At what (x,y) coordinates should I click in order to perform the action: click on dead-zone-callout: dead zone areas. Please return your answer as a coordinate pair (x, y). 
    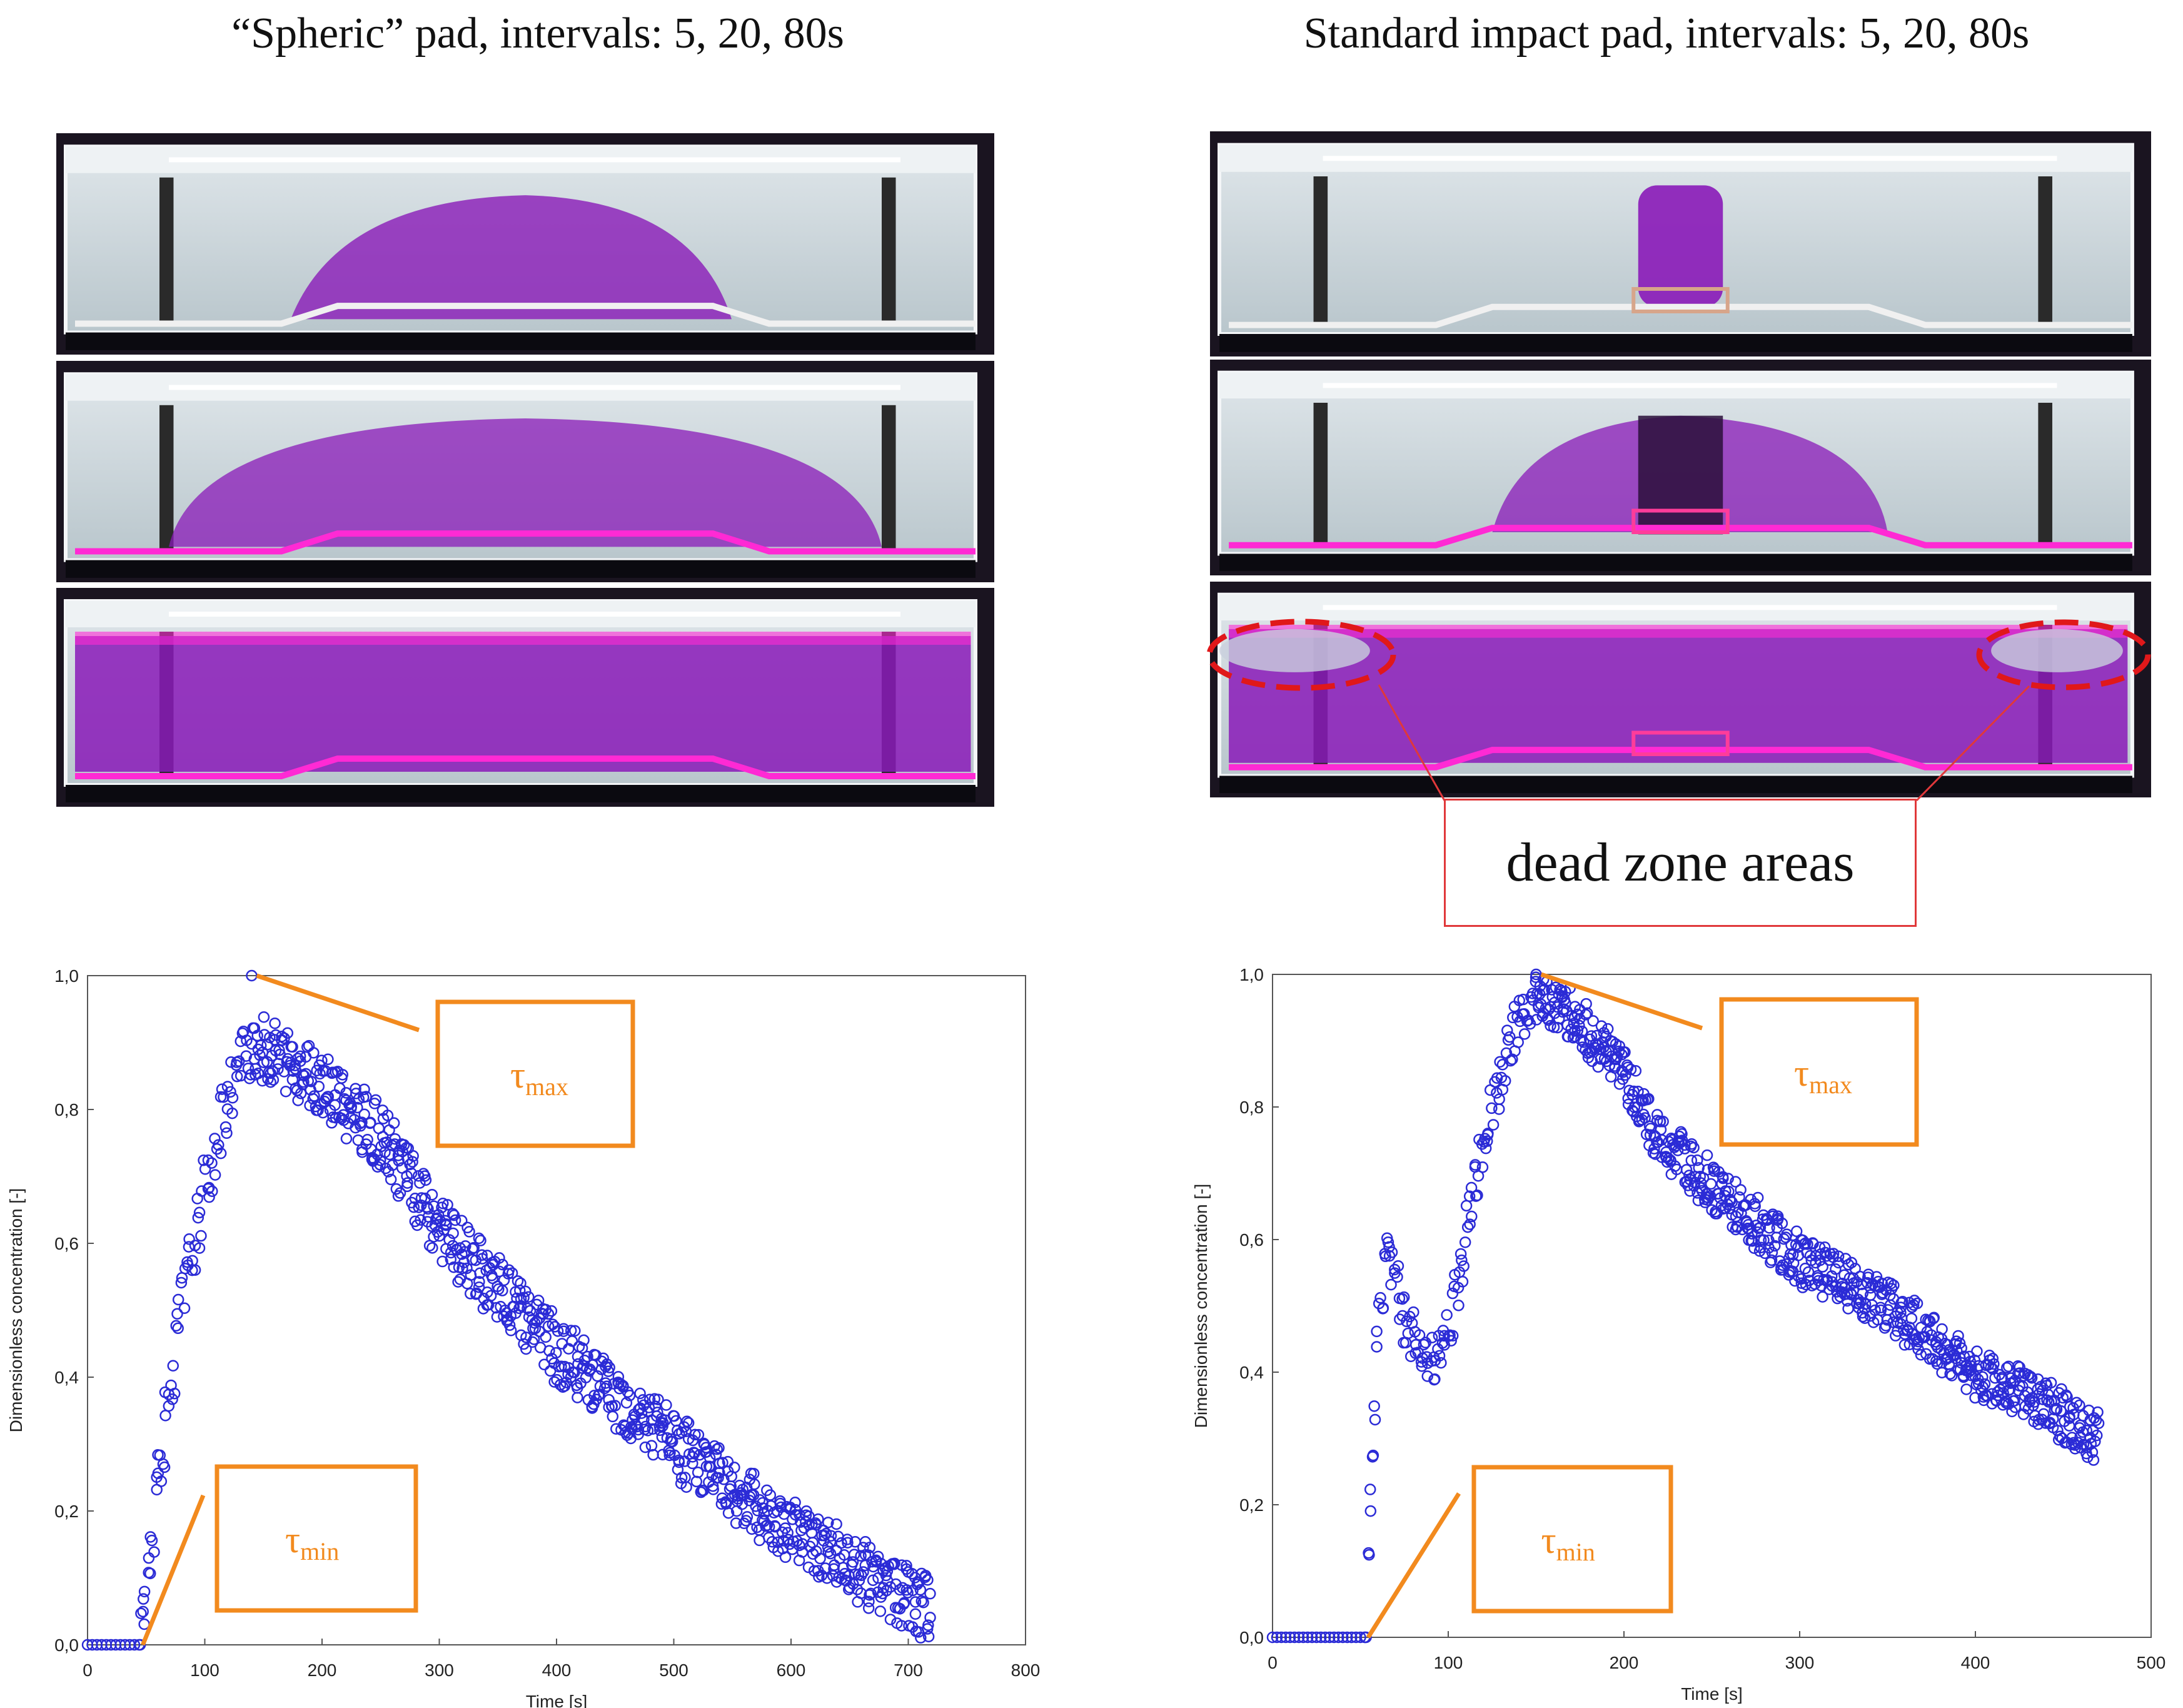
    Looking at the image, I should click on (1680, 863).